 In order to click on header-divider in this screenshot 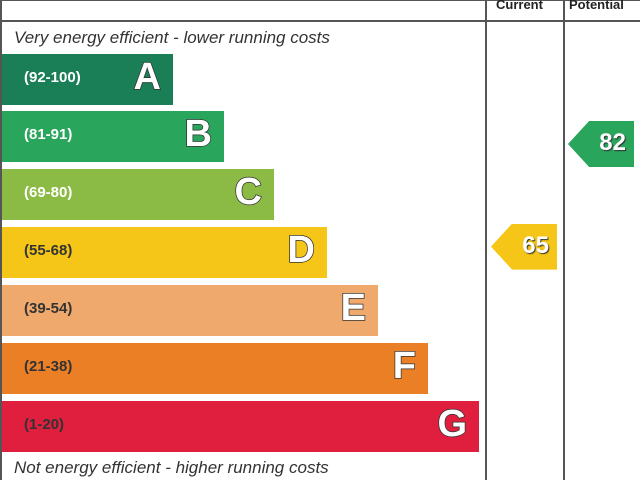, I will do `click(320, 21)`.